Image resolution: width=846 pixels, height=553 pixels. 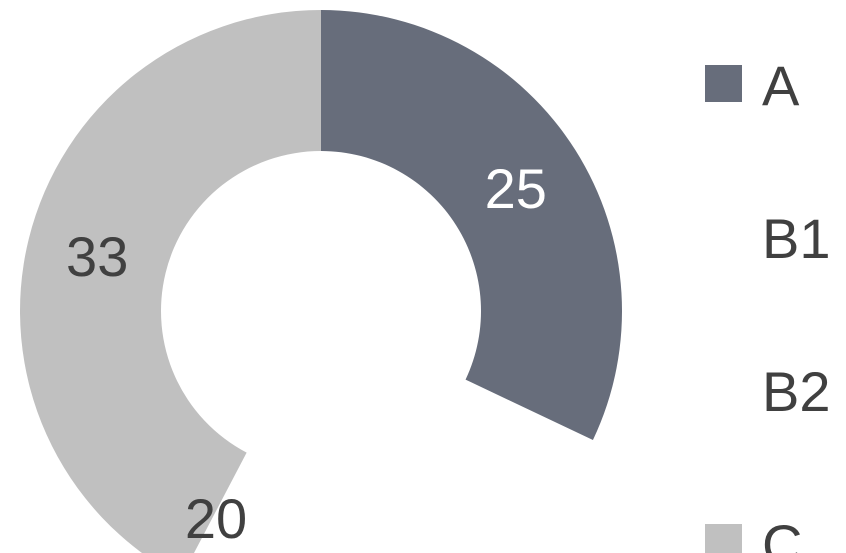 I want to click on chart-data-labels: 25 33, so click(x=306, y=222).